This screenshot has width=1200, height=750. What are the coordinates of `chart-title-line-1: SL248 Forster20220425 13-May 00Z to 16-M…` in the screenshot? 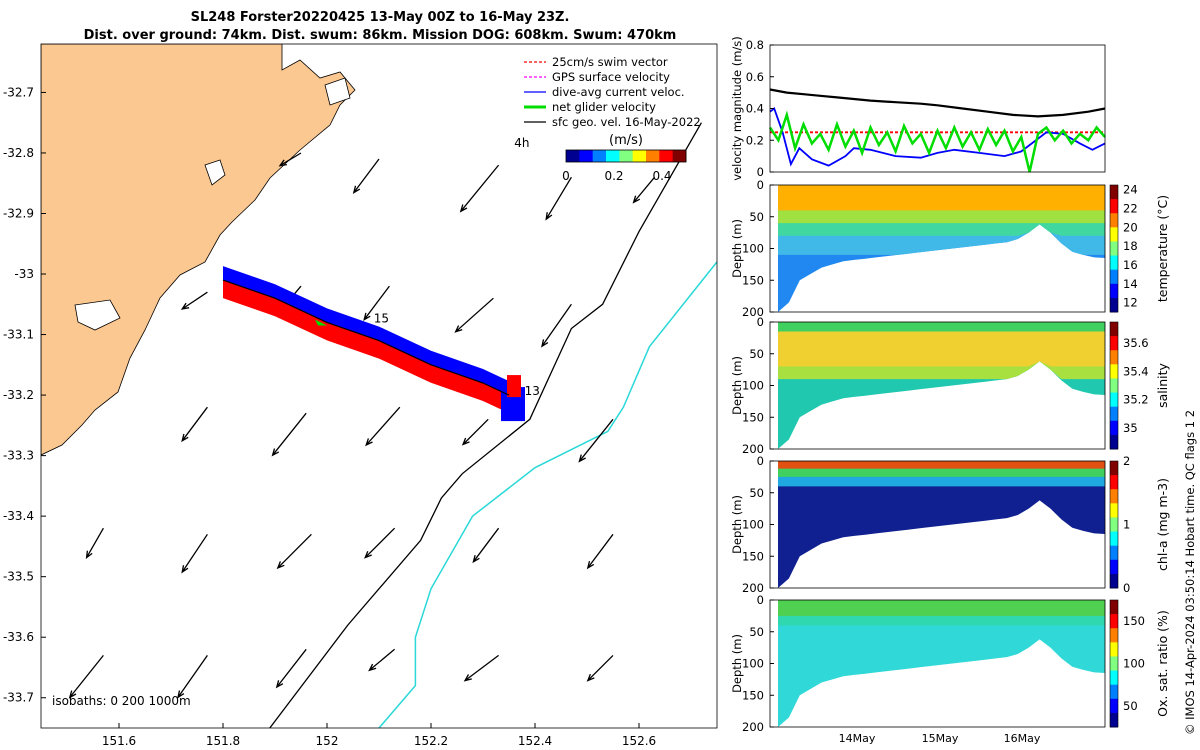 It's located at (380, 17).